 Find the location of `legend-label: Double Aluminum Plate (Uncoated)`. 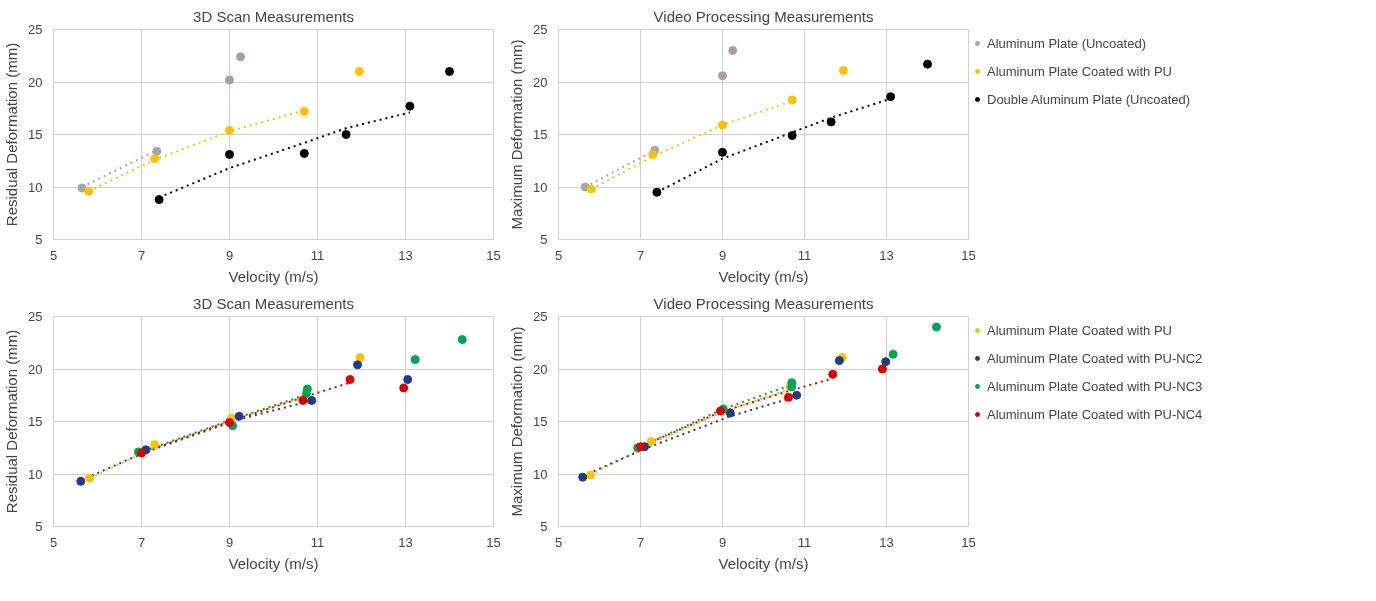

legend-label: Double Aluminum Plate (Uncoated) is located at coordinates (1089, 99).